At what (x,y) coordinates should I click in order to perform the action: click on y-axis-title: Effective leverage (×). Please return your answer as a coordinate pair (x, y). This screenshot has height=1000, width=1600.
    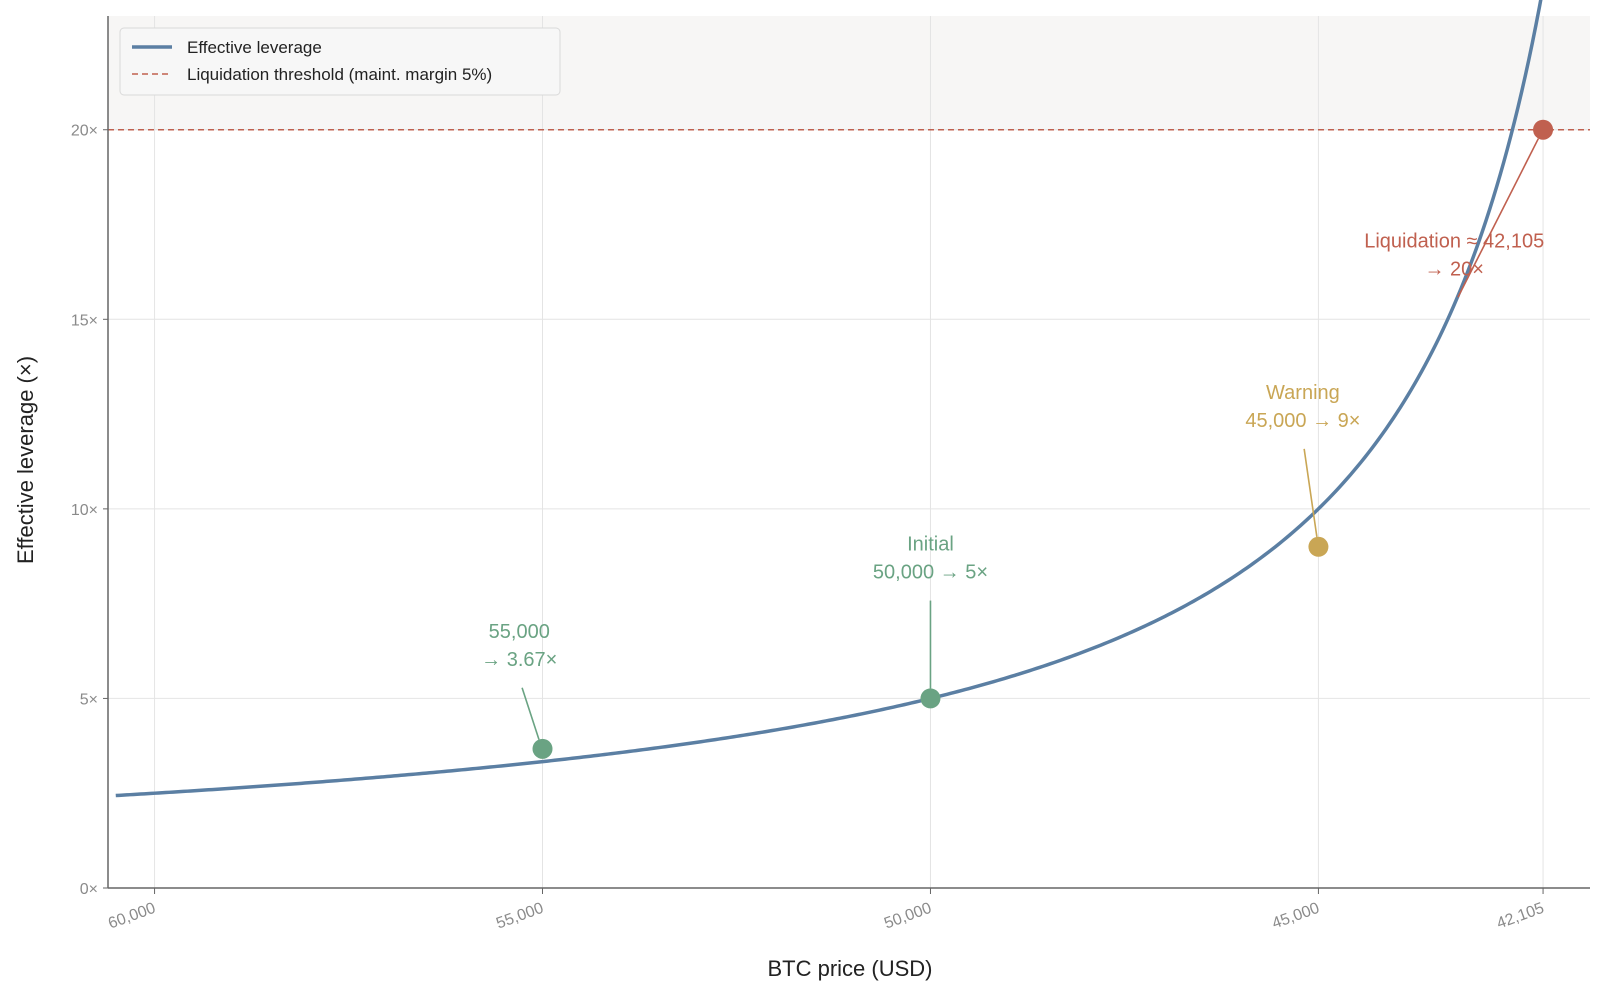
    Looking at the image, I should click on (25, 460).